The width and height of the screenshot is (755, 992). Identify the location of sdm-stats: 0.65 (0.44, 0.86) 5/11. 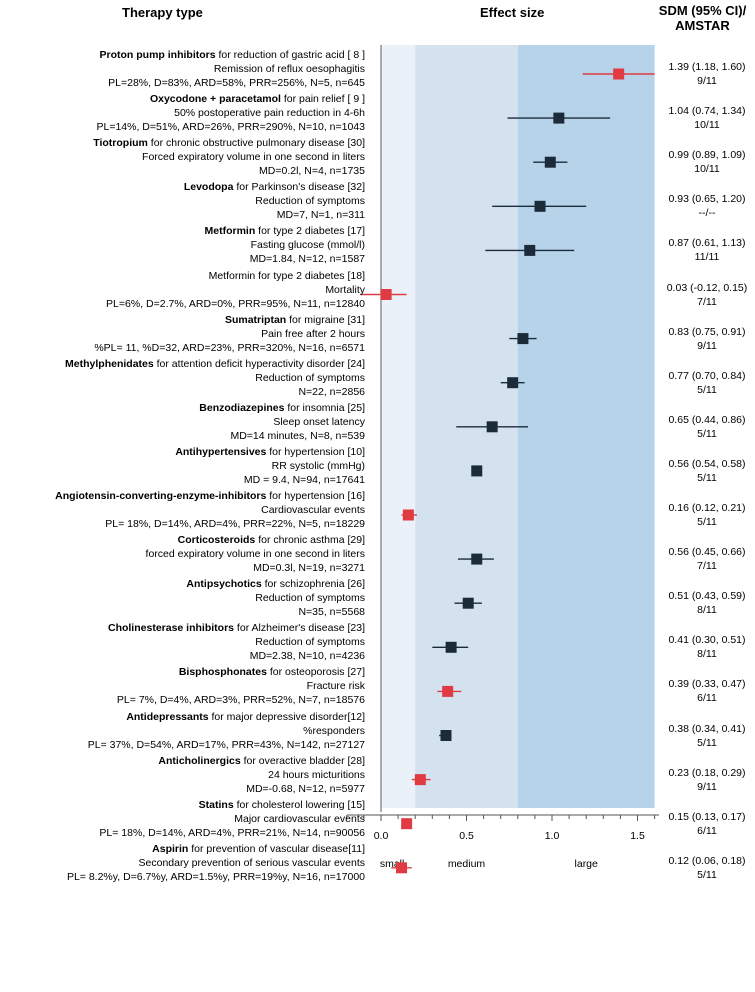
(707, 427).